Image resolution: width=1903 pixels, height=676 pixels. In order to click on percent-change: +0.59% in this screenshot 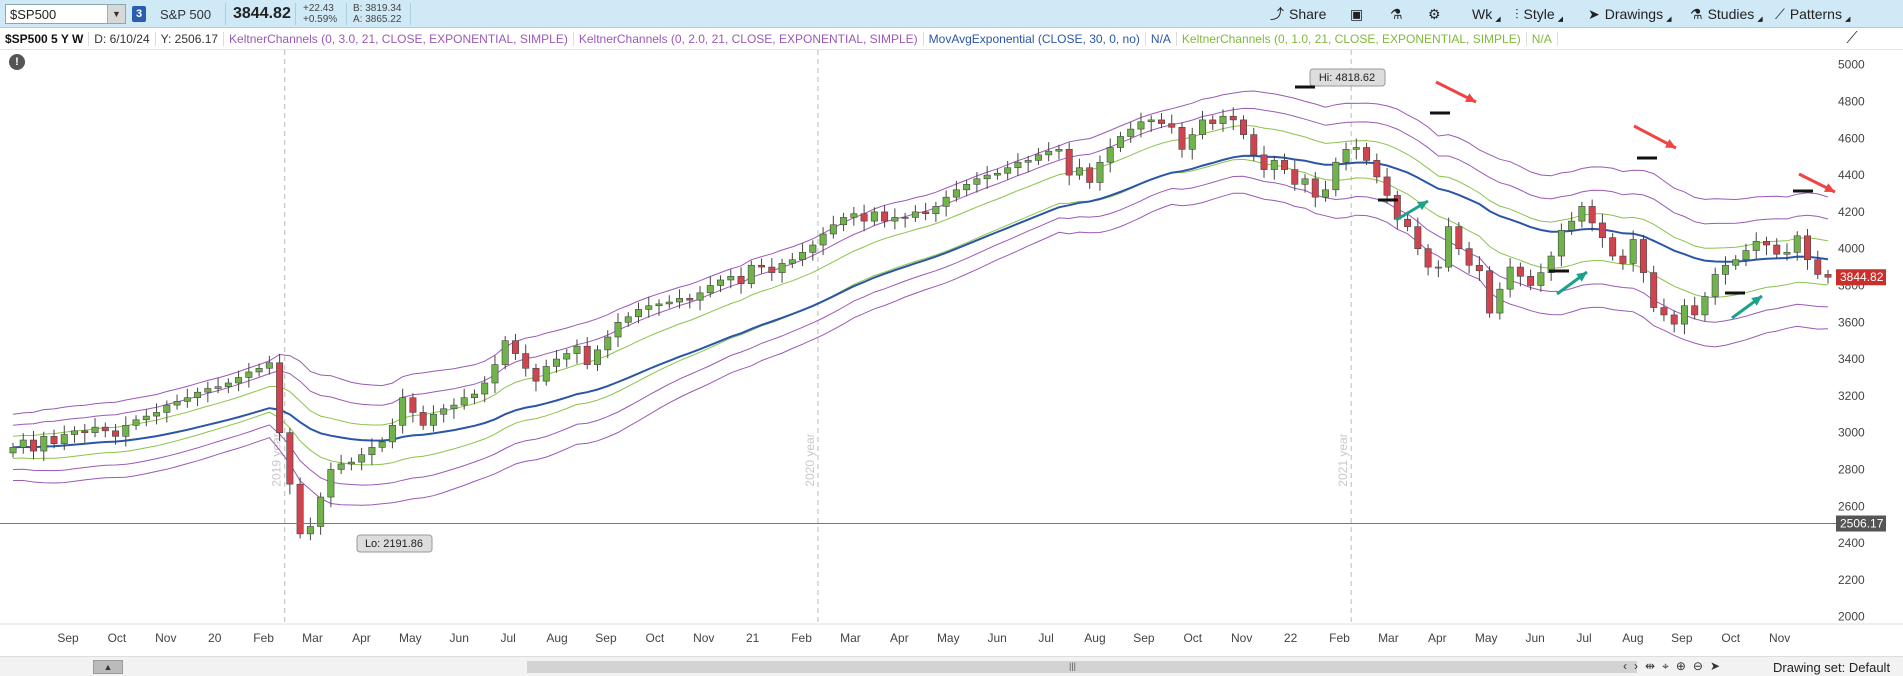, I will do `click(320, 19)`.